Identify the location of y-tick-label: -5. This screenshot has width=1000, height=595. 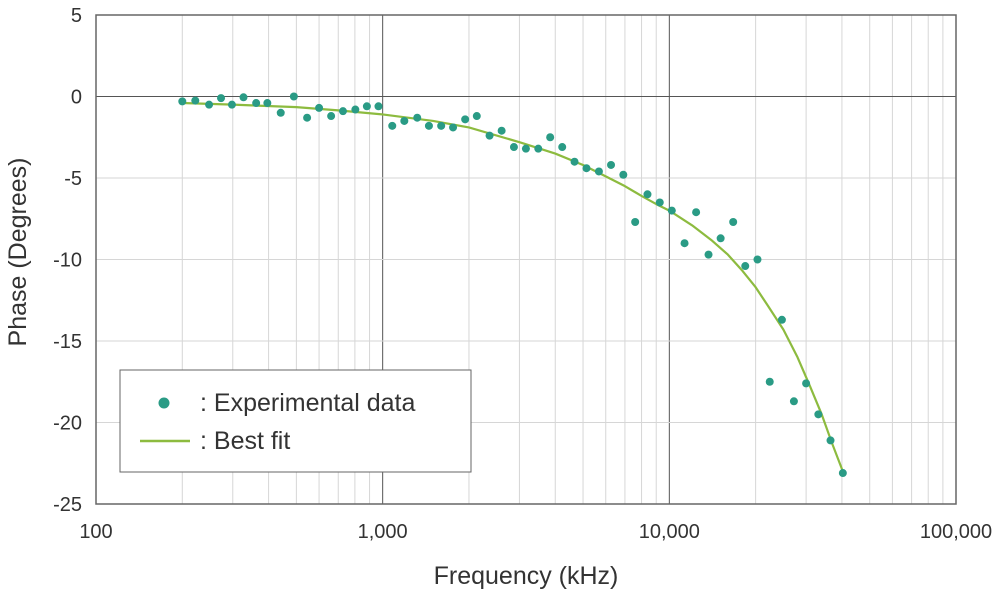
(73, 179).